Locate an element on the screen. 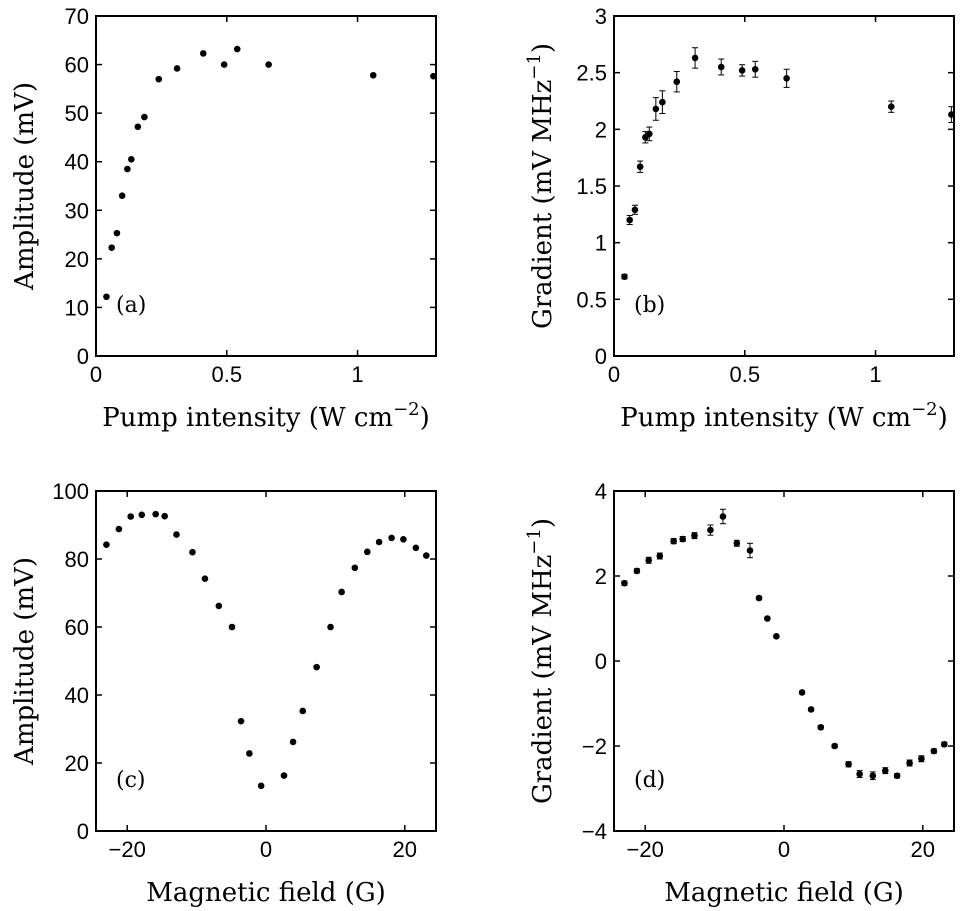 Image resolution: width=961 pixels, height=911 pixels. x-axis-label-close: ) is located at coordinates (943, 418).